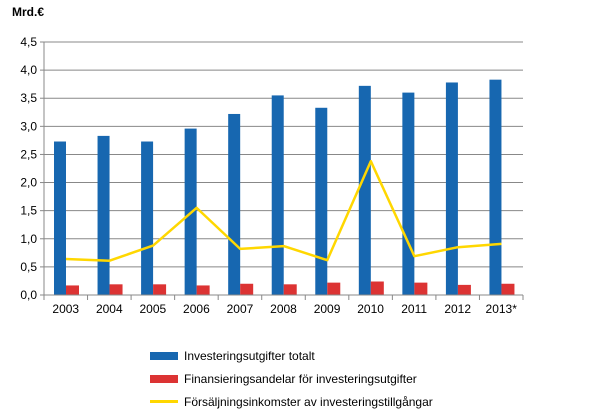 This screenshot has height=418, width=607. I want to click on legend-swatch-red, so click(164, 378).